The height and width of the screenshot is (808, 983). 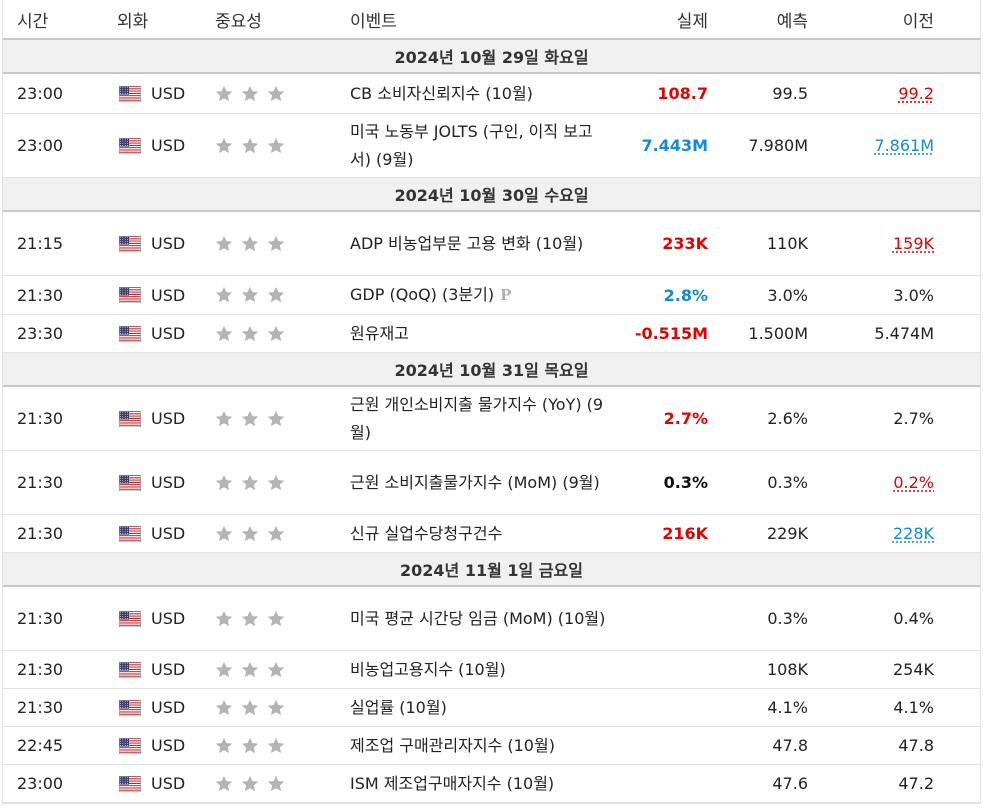 What do you see at coordinates (871, 295) in the screenshot?
I see `previous-cell: 3.0%` at bounding box center [871, 295].